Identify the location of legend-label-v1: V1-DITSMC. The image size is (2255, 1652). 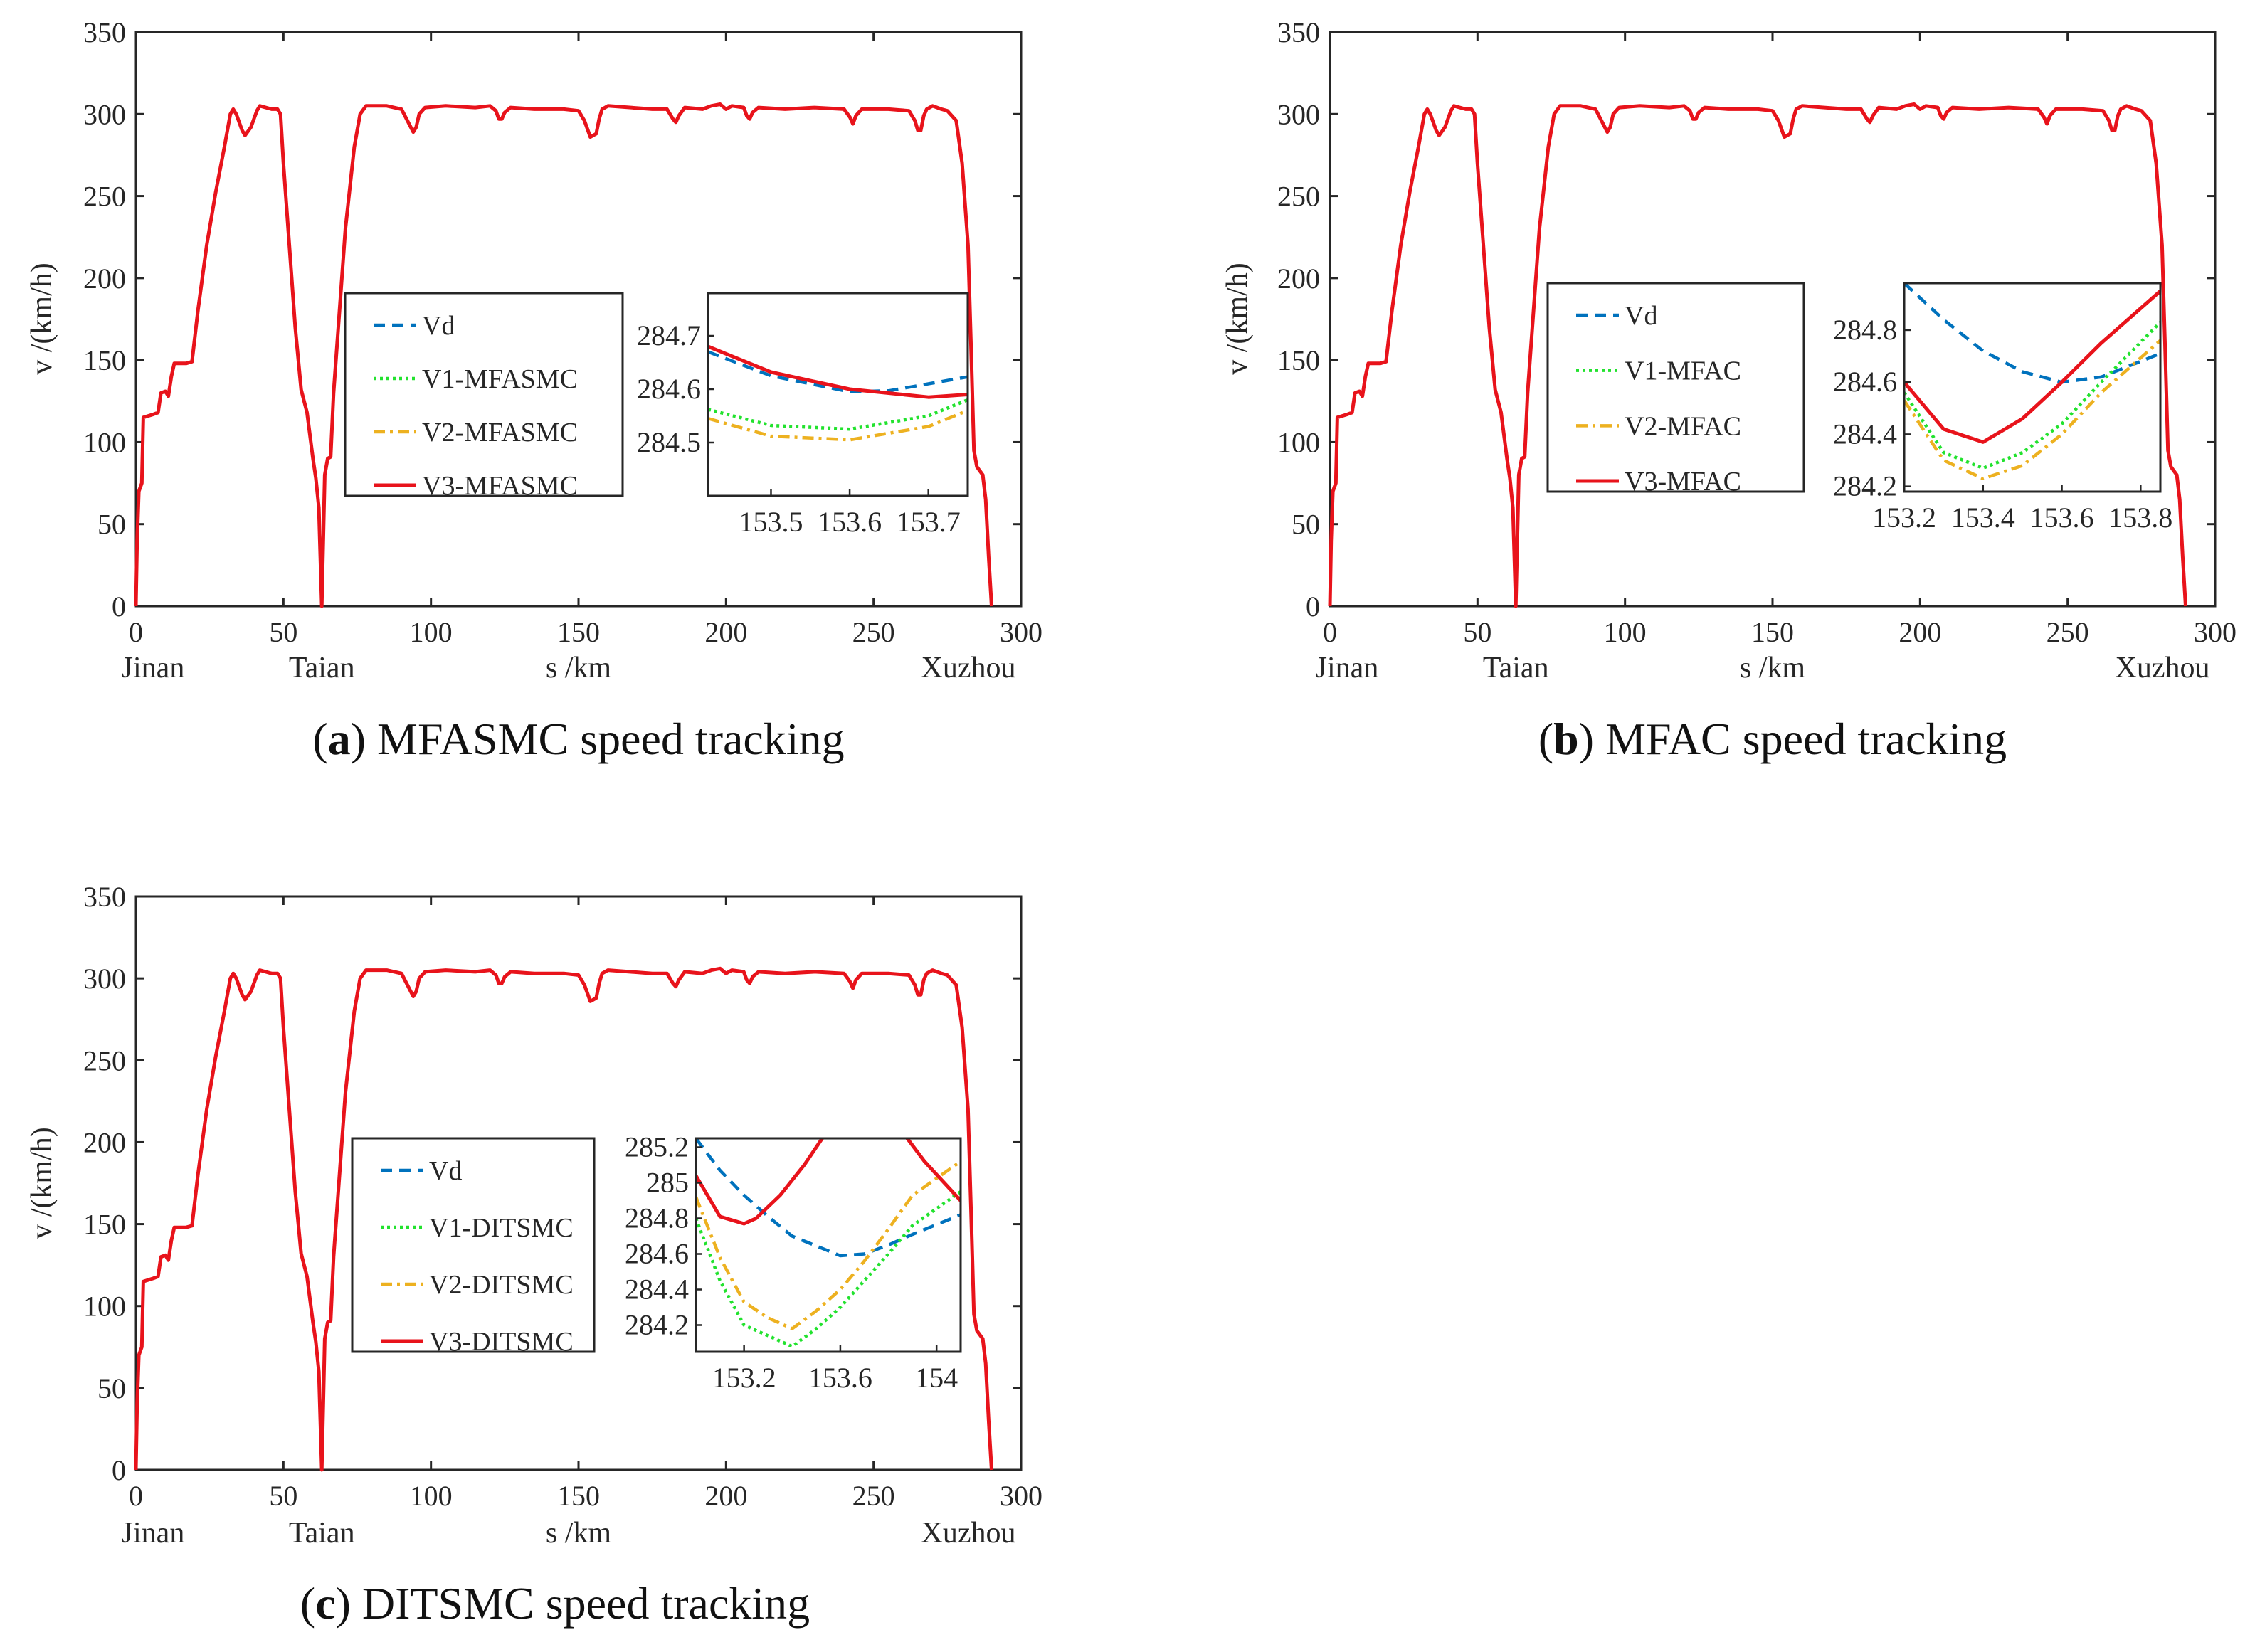
(501, 1228).